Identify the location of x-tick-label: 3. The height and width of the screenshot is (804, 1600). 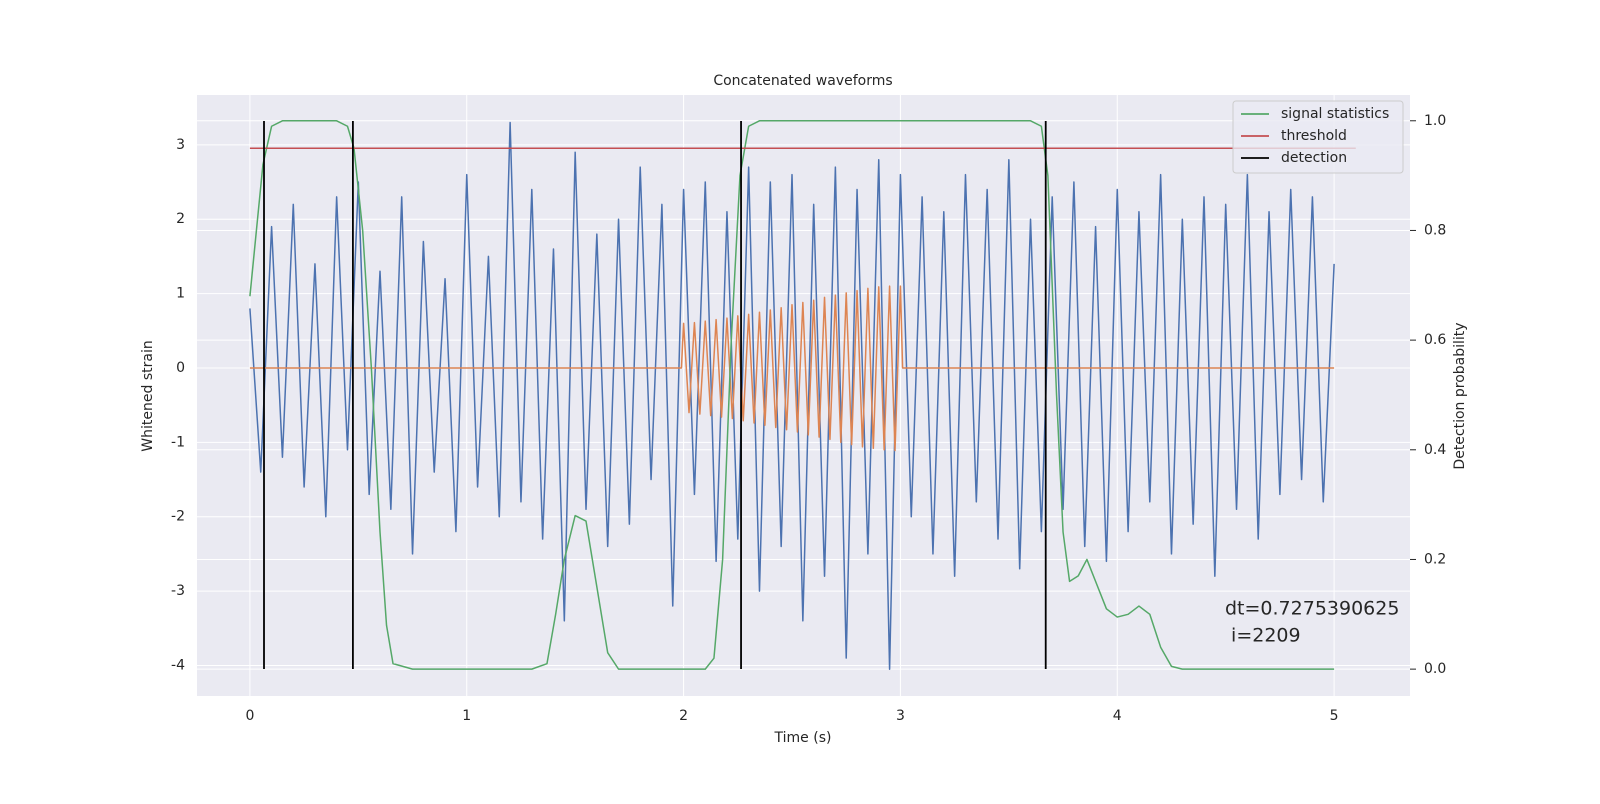
(900, 716).